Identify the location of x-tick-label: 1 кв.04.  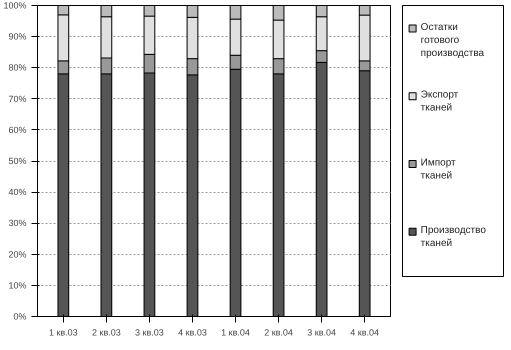
(235, 333).